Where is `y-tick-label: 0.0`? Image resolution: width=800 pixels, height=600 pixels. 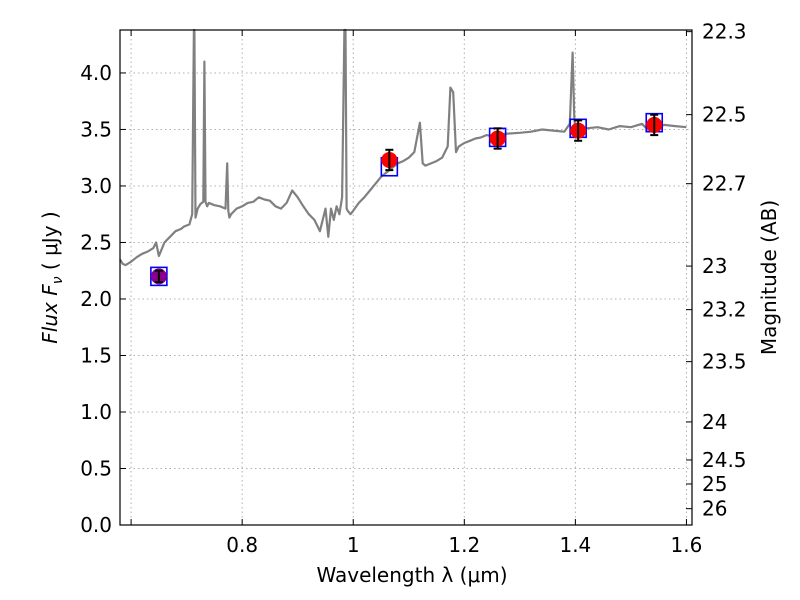 y-tick-label: 0.0 is located at coordinates (96, 525).